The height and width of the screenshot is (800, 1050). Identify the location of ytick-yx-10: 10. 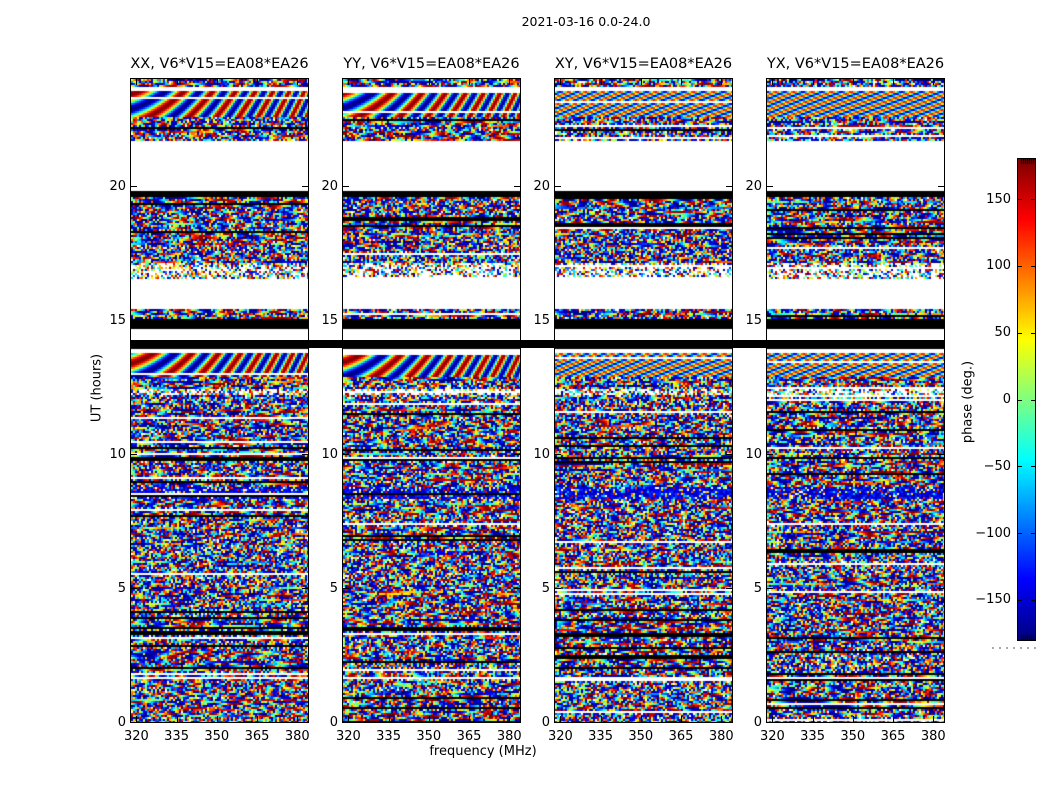
(753, 454).